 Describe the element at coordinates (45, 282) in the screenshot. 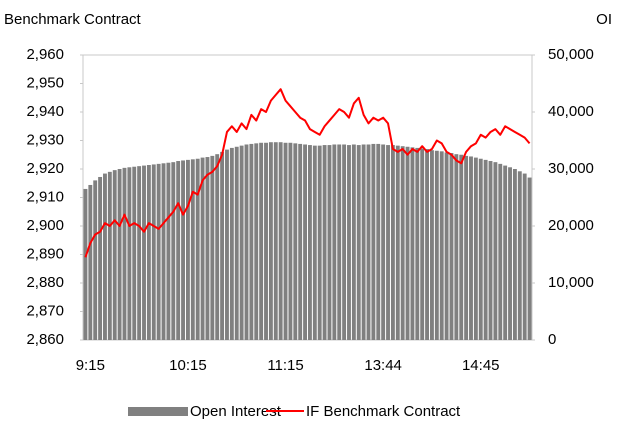

I see `y-tick-label: 2,880` at that location.